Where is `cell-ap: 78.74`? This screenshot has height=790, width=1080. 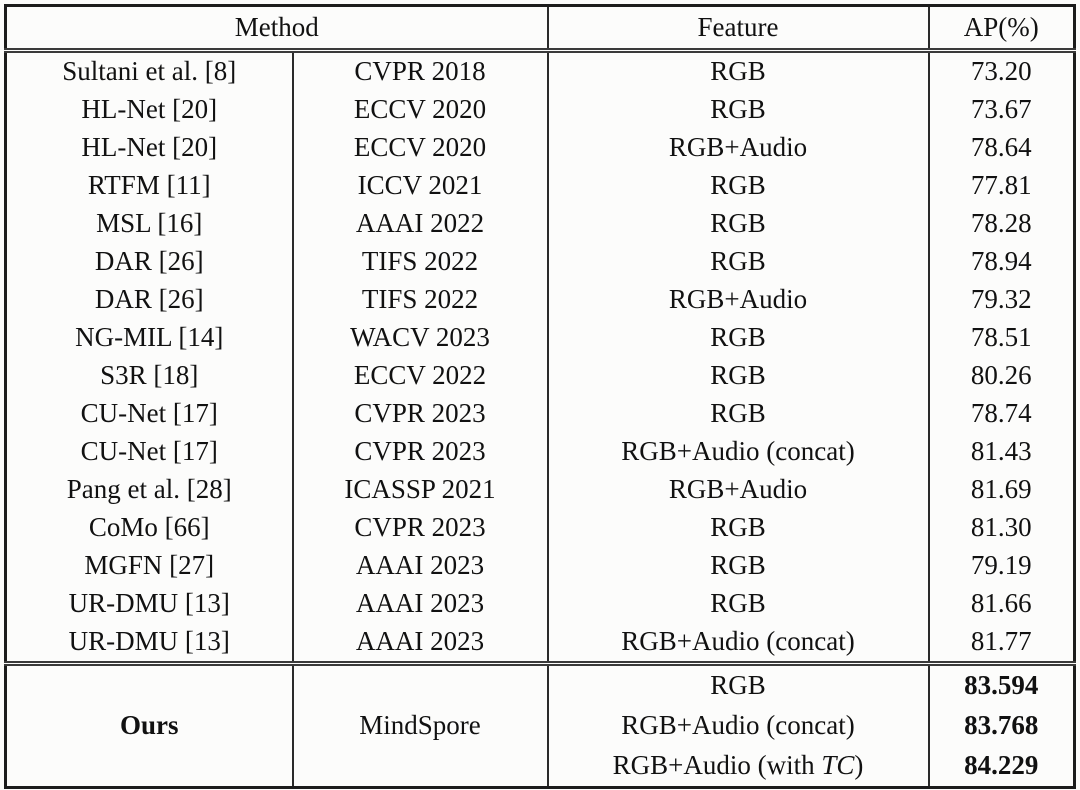
cell-ap: 78.74 is located at coordinates (1001, 413).